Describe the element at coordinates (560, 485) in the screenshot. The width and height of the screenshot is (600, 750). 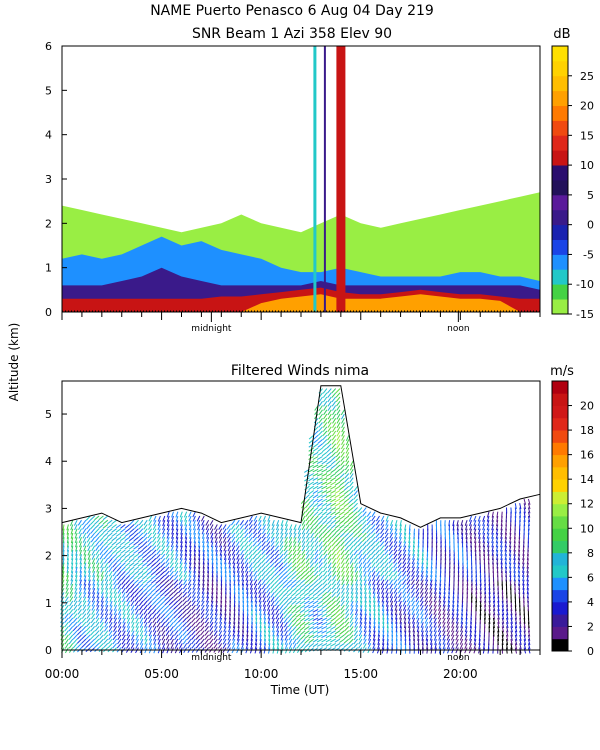
I see `wind-colorbar-swatch` at that location.